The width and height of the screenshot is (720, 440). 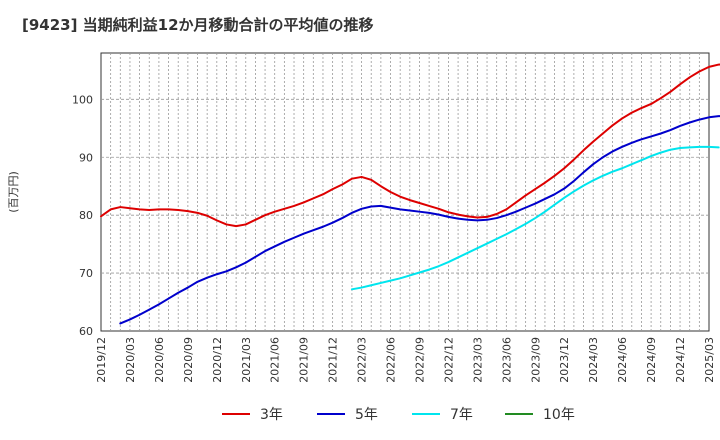 I want to click on y-tick-label: 90, so click(x=86, y=157).